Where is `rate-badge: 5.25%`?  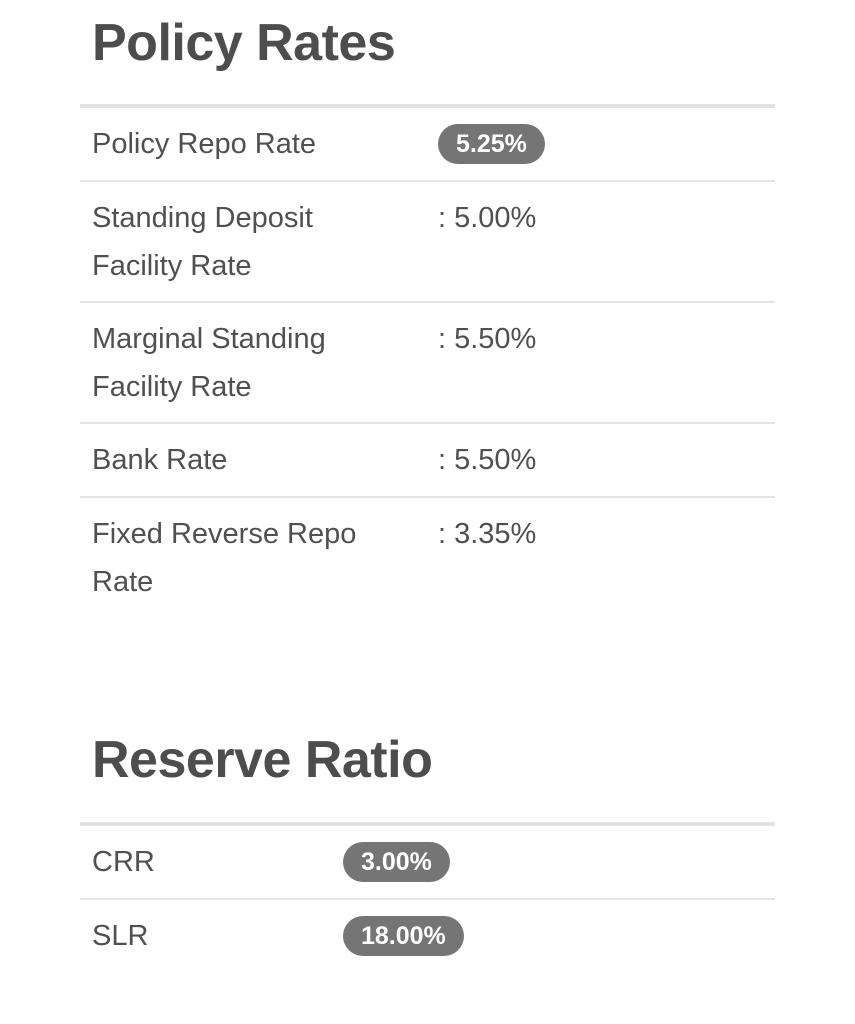
rate-badge: 5.25% is located at coordinates (491, 144).